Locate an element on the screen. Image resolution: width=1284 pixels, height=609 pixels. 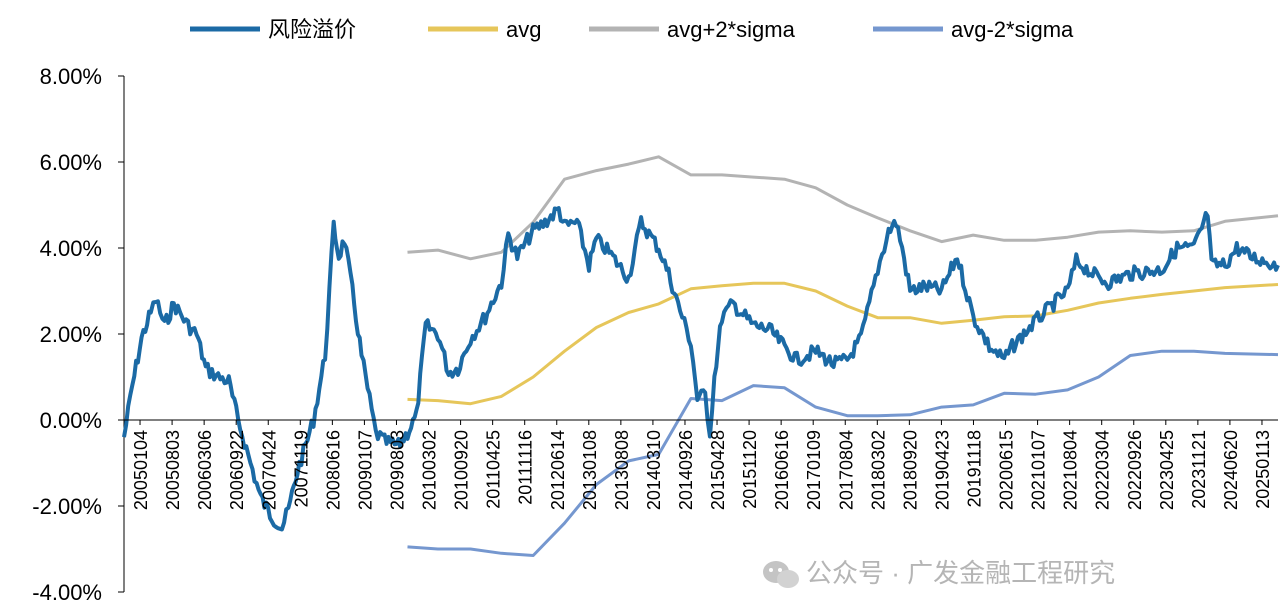
x-tick-label: 20210107 is located at coordinates (1039, 470).